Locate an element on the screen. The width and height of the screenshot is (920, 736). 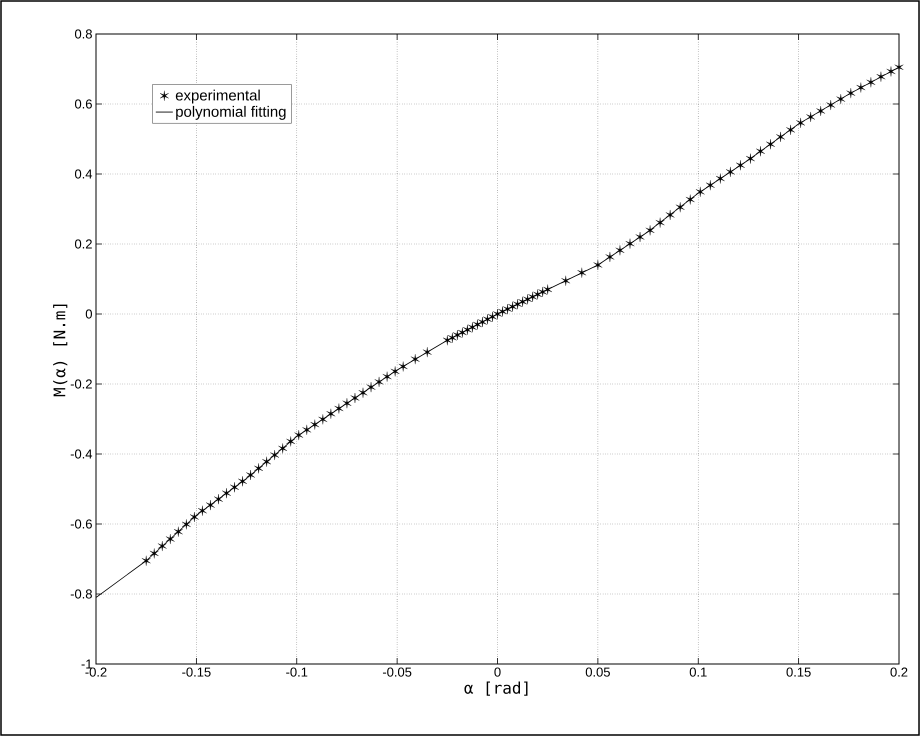
y-tick-label: -0.4 is located at coordinates (81, 454).